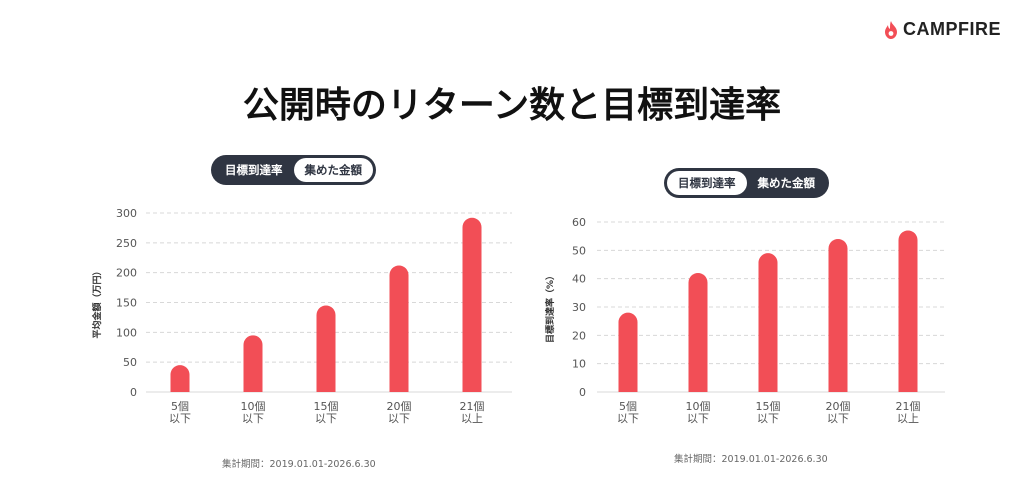 Image resolution: width=1024 pixels, height=501 pixels. I want to click on metric-toggle-left: 目標到達率 集めた金額, so click(293, 170).